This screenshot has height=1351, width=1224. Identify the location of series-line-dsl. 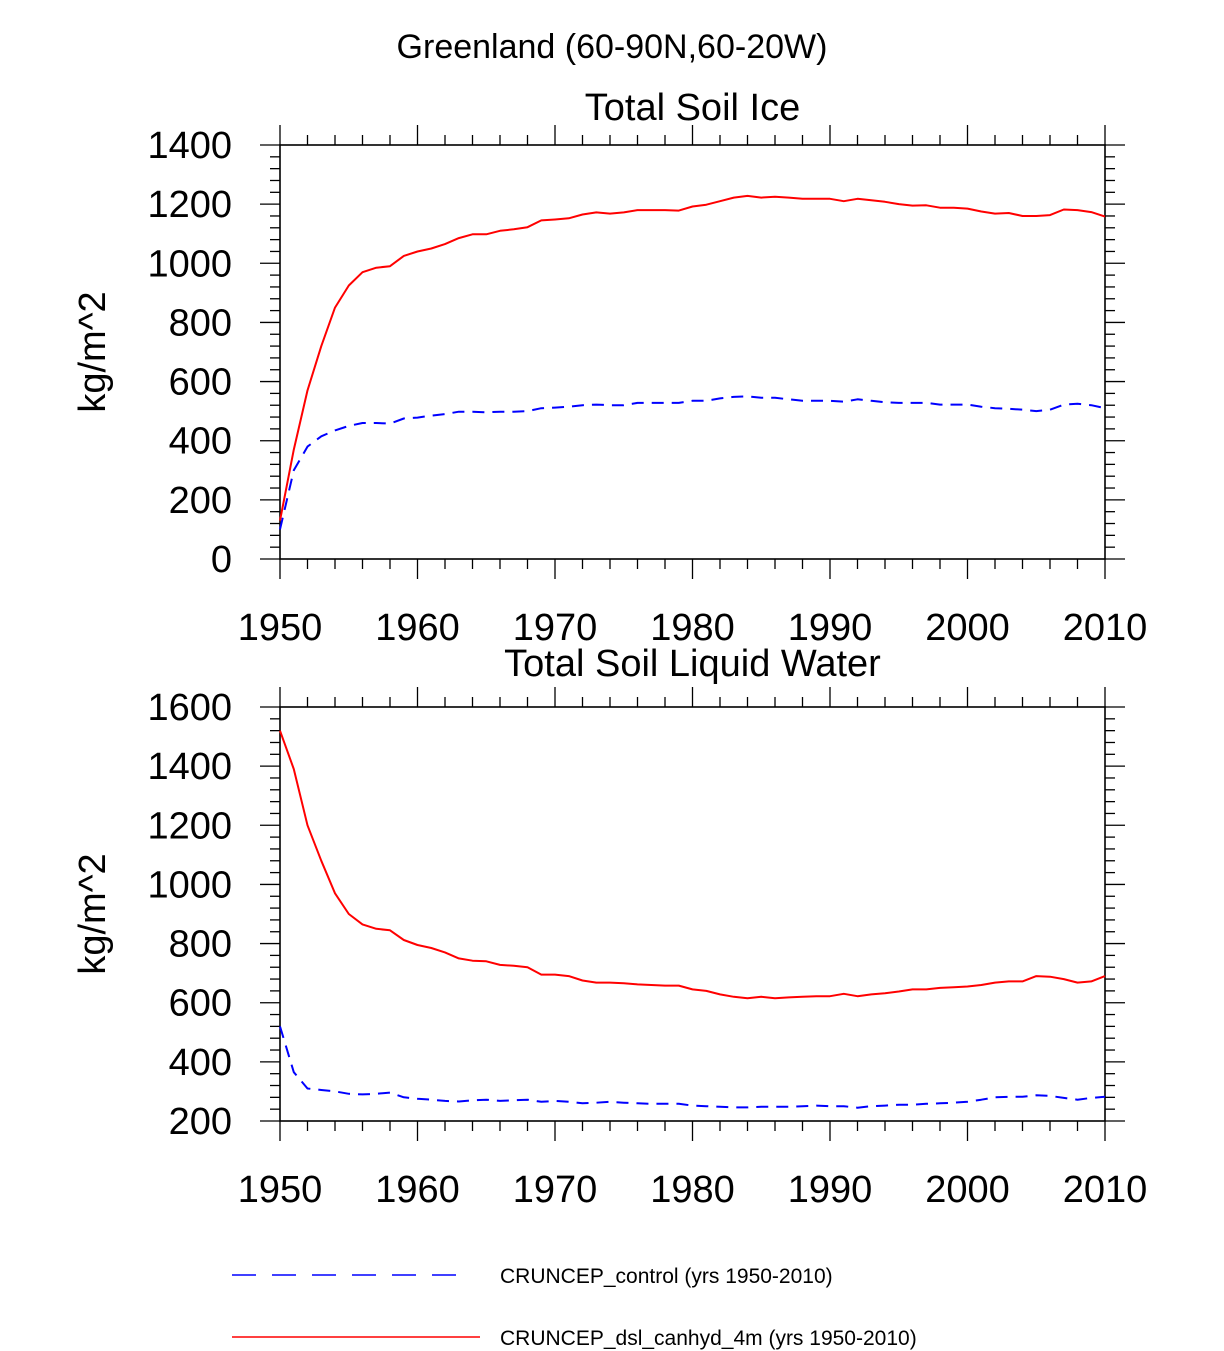
(692, 865).